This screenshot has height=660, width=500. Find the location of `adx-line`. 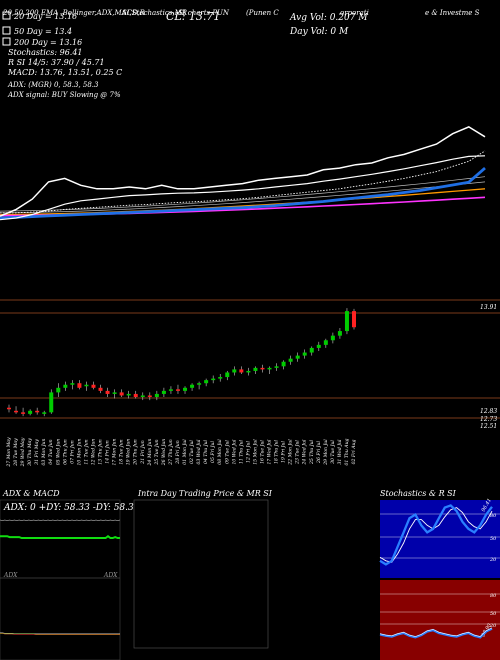

adx-line is located at coordinates (60, 536).